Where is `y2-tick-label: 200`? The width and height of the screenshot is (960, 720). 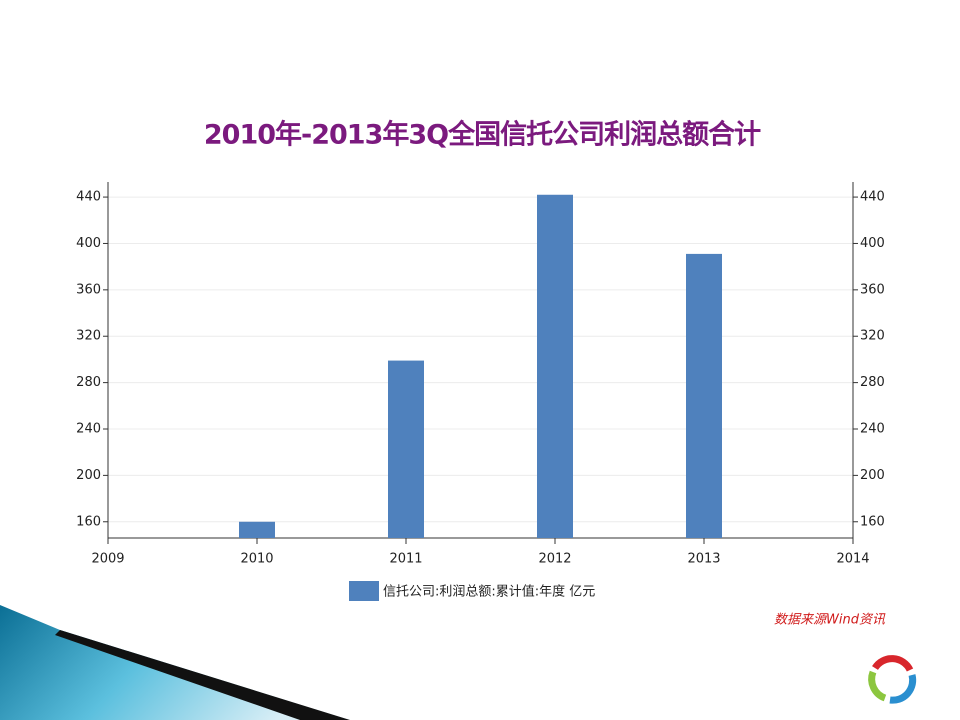 y2-tick-label: 200 is located at coordinates (872, 475).